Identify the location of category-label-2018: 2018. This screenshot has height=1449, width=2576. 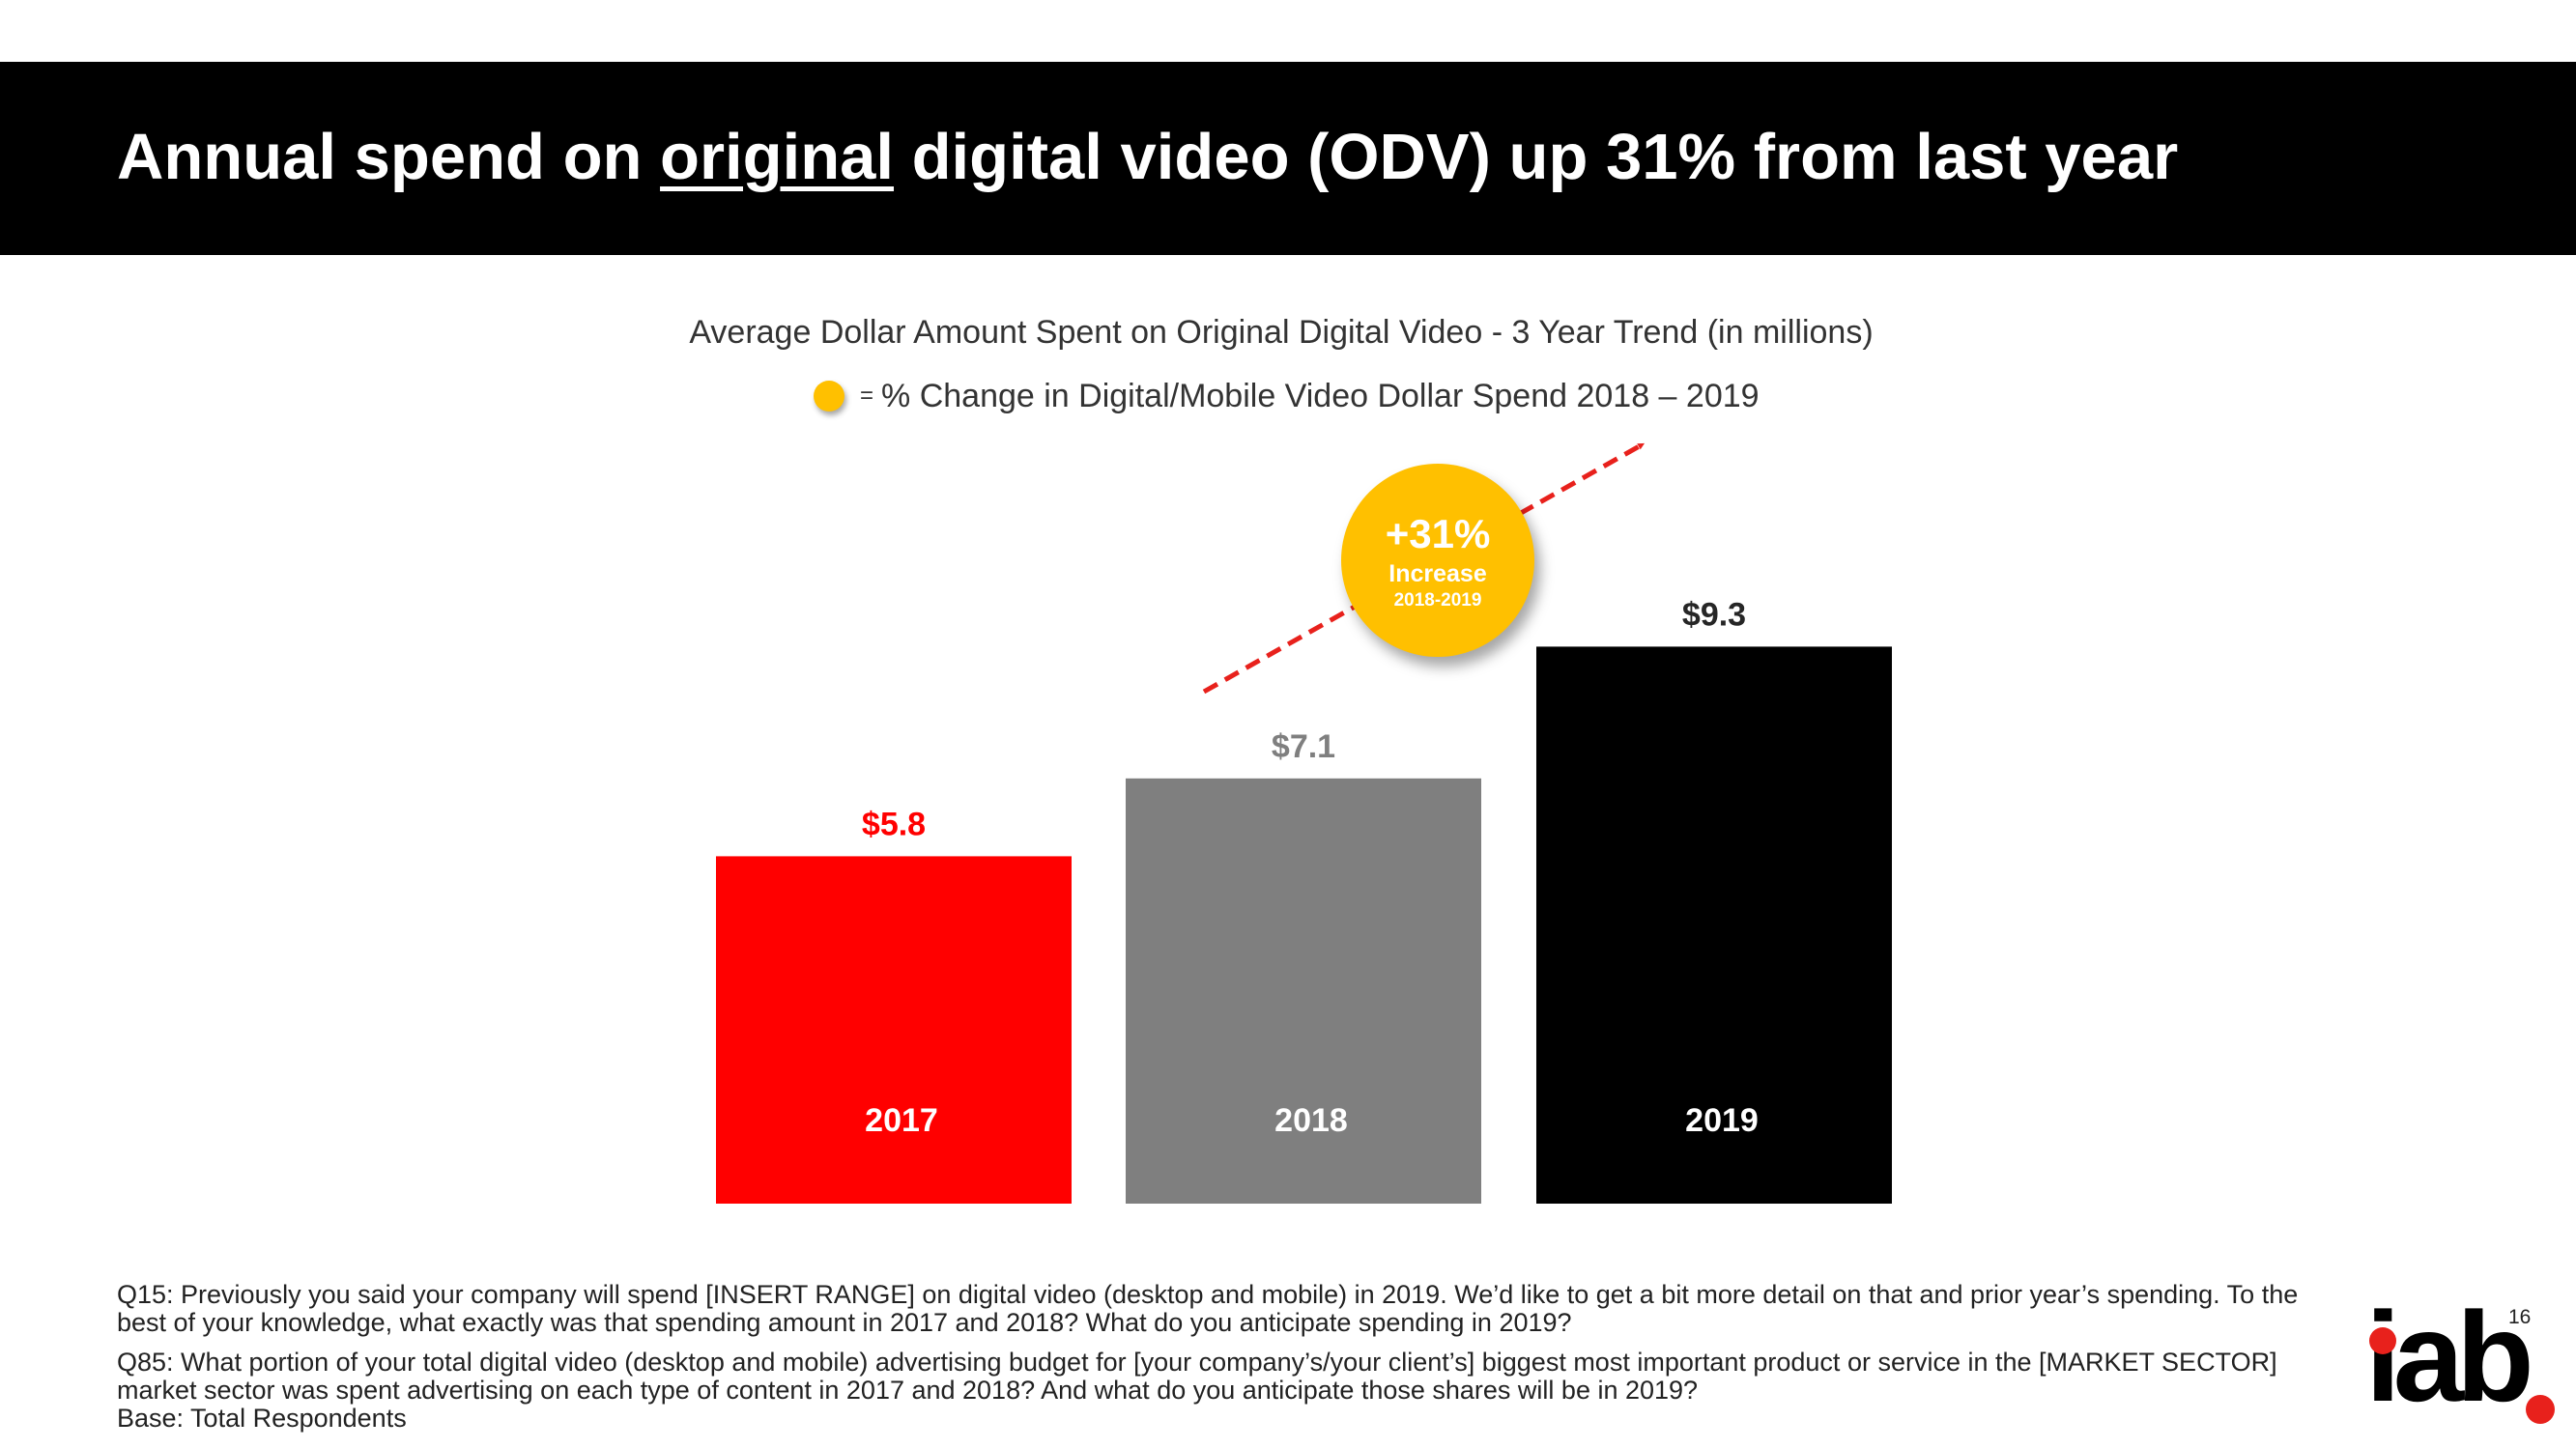
(1311, 1120).